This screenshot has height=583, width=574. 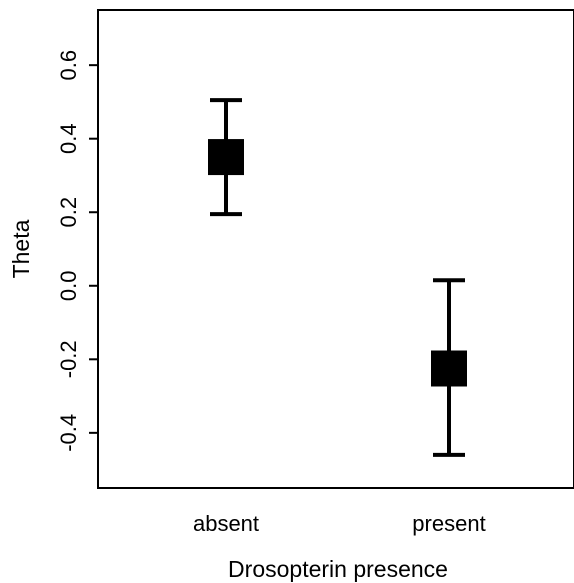 I want to click on x-category-label: absent, so click(x=226, y=523).